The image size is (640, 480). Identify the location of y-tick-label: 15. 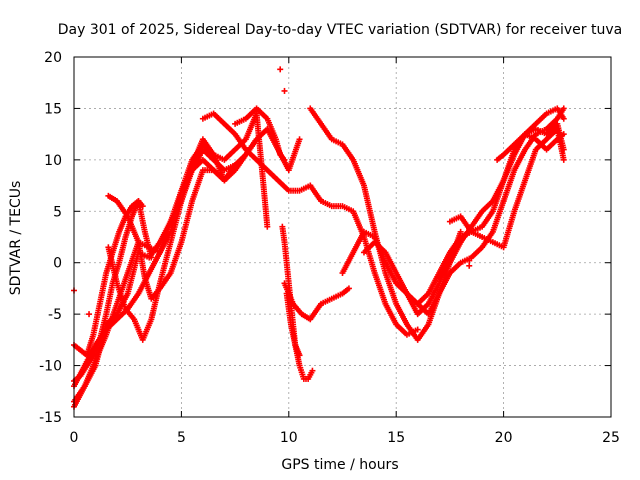
(53, 109).